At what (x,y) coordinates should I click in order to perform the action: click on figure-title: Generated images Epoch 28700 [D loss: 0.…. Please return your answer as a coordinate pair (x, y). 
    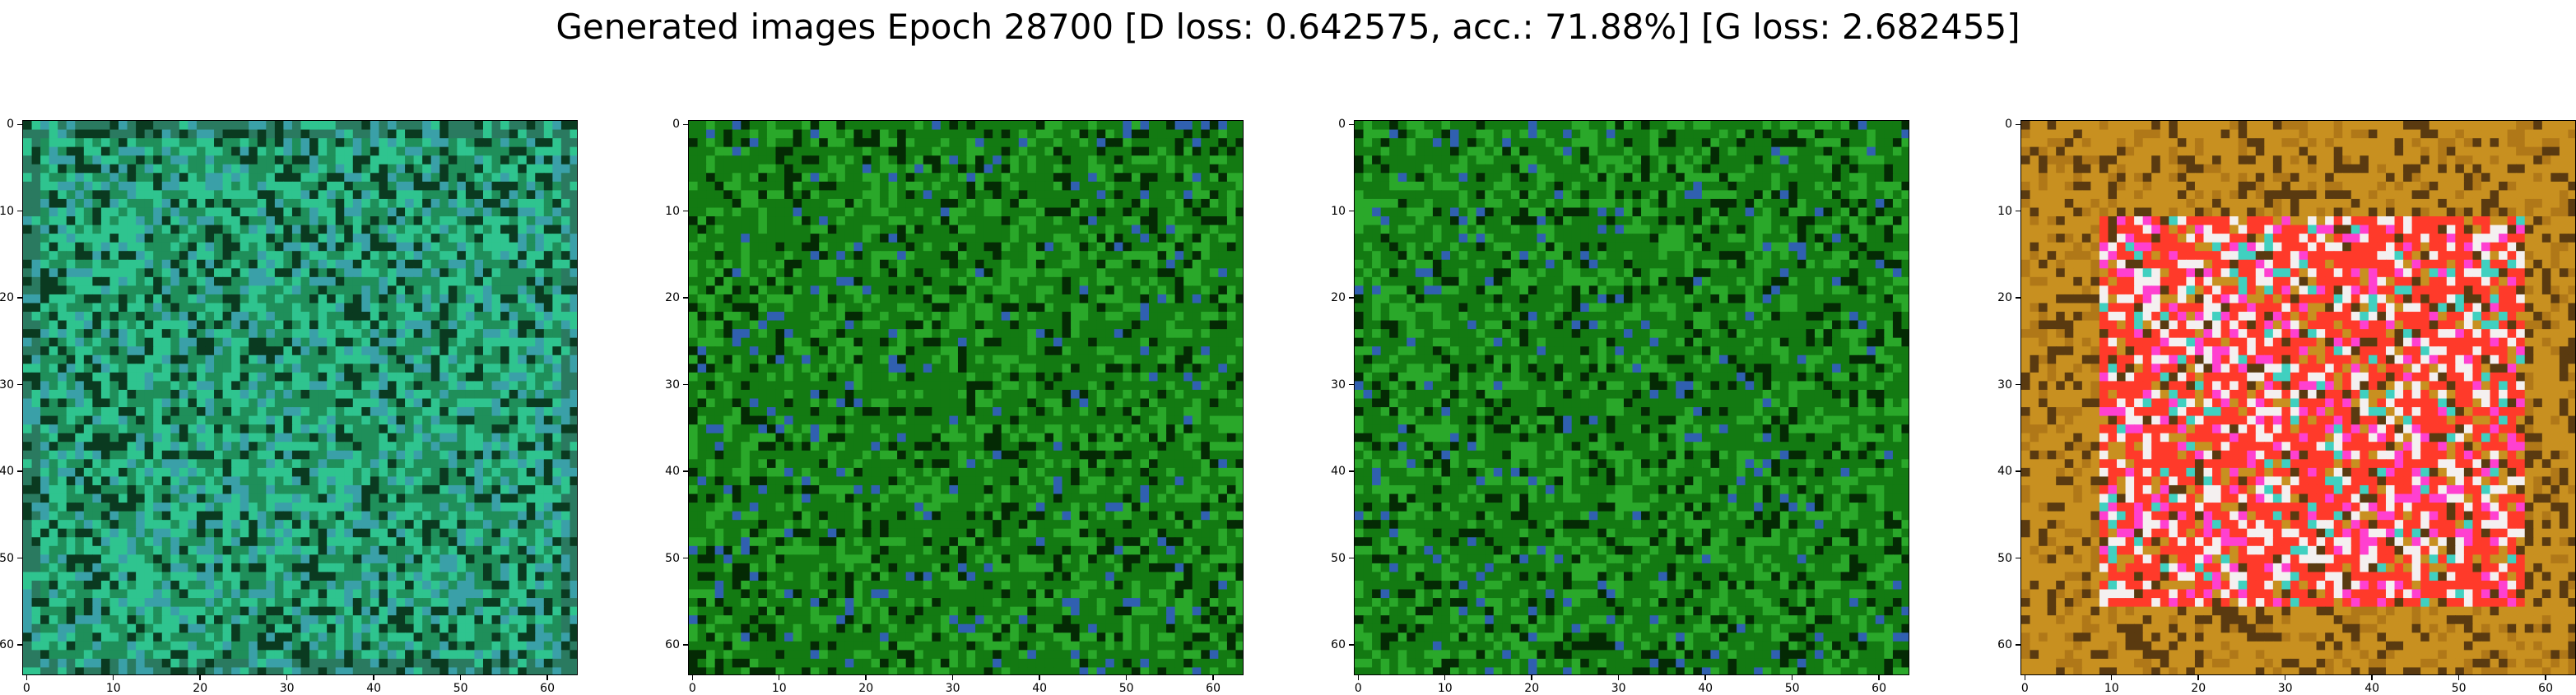
    Looking at the image, I should click on (1288, 27).